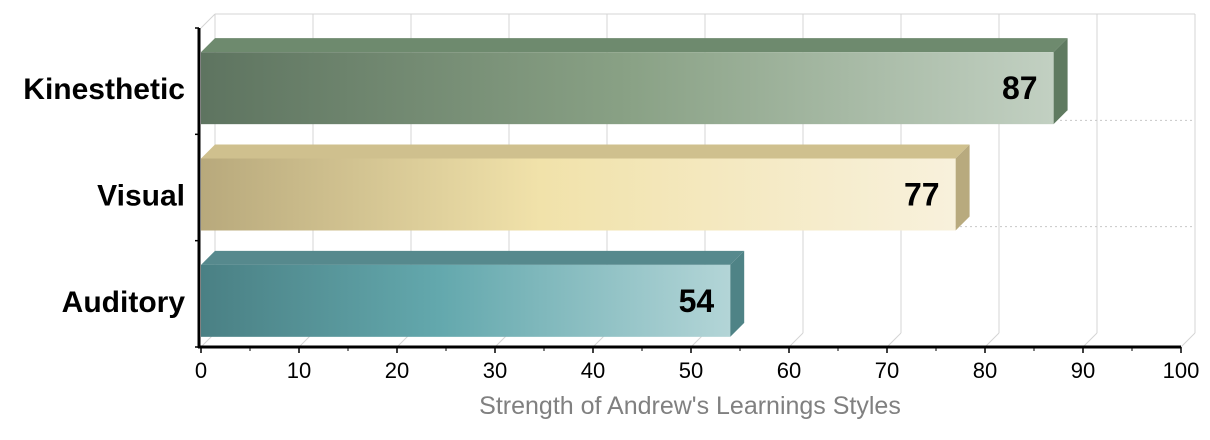 This screenshot has height=440, width=1210. What do you see at coordinates (1083, 370) in the screenshot?
I see `x-tick-label: 90` at bounding box center [1083, 370].